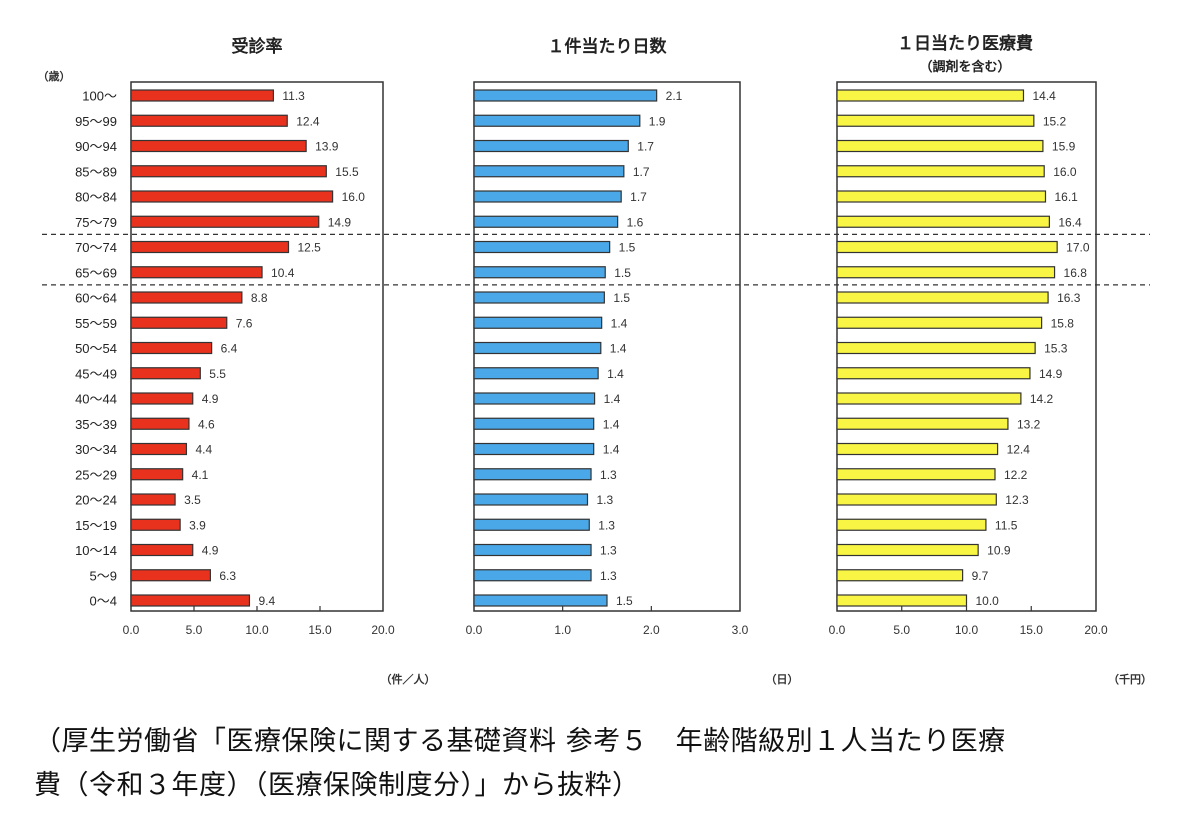 The height and width of the screenshot is (822, 1200). What do you see at coordinates (194, 630) in the screenshot?
I see `x-tick-label: 5.0` at bounding box center [194, 630].